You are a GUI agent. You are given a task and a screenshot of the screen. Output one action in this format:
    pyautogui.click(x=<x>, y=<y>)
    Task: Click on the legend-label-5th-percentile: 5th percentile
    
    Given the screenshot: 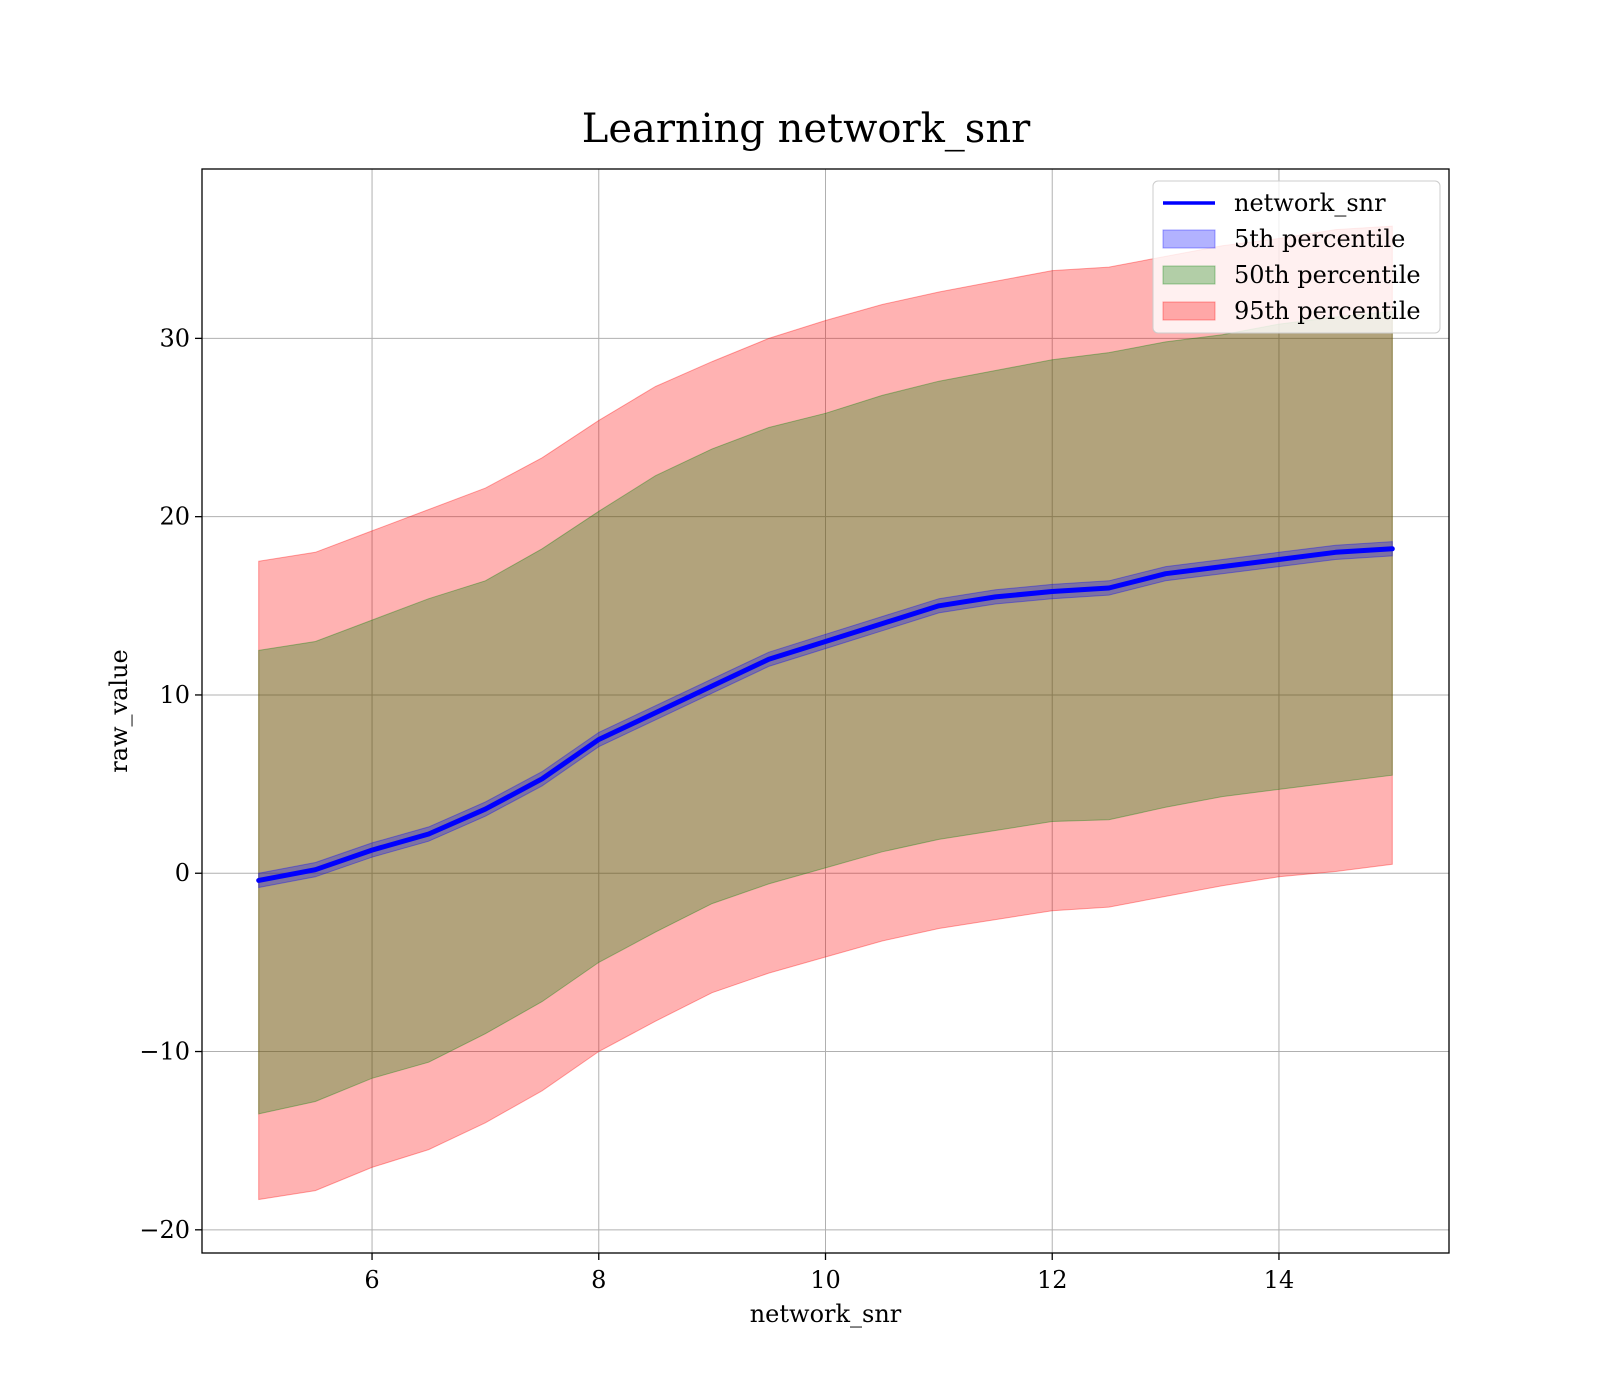 What is the action you would take?
    pyautogui.click(x=1319, y=239)
    